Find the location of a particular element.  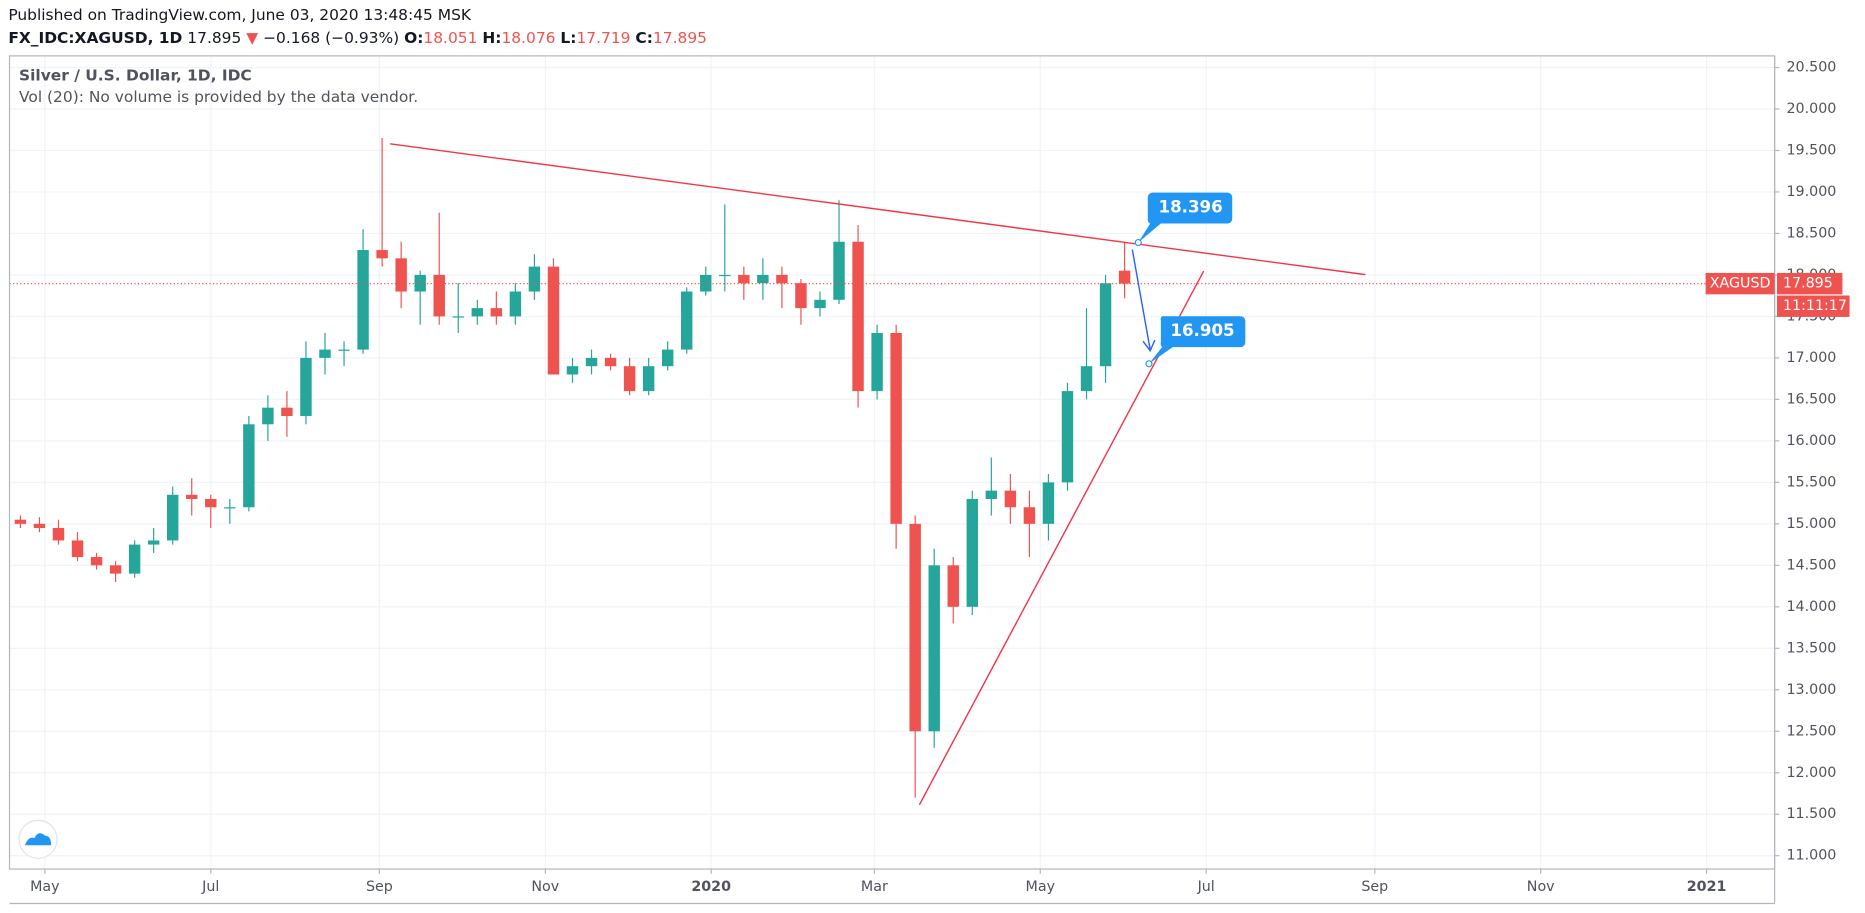

y-tick-label: 12.500 is located at coordinates (1811, 731).